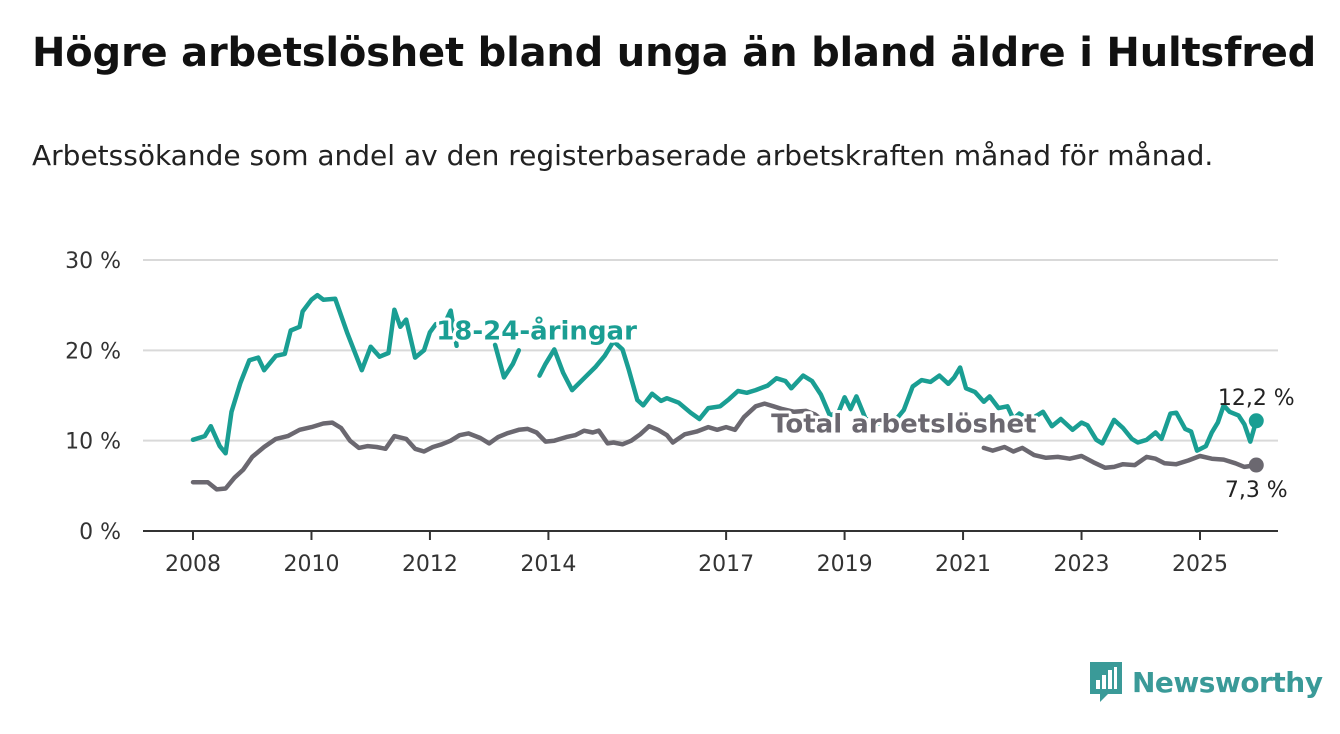 The width and height of the screenshot is (1340, 734). What do you see at coordinates (1227, 682) in the screenshot?
I see `logo-text: Newsworthy` at bounding box center [1227, 682].